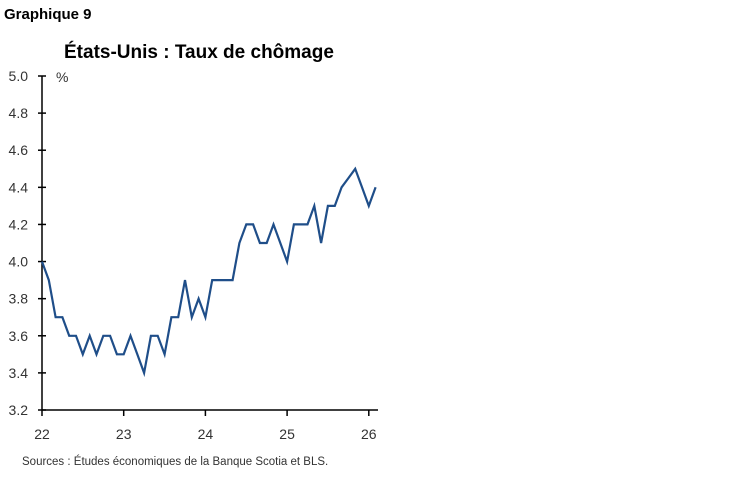 The image size is (748, 483). I want to click on y-tick-label: 4.6, so click(19, 150).